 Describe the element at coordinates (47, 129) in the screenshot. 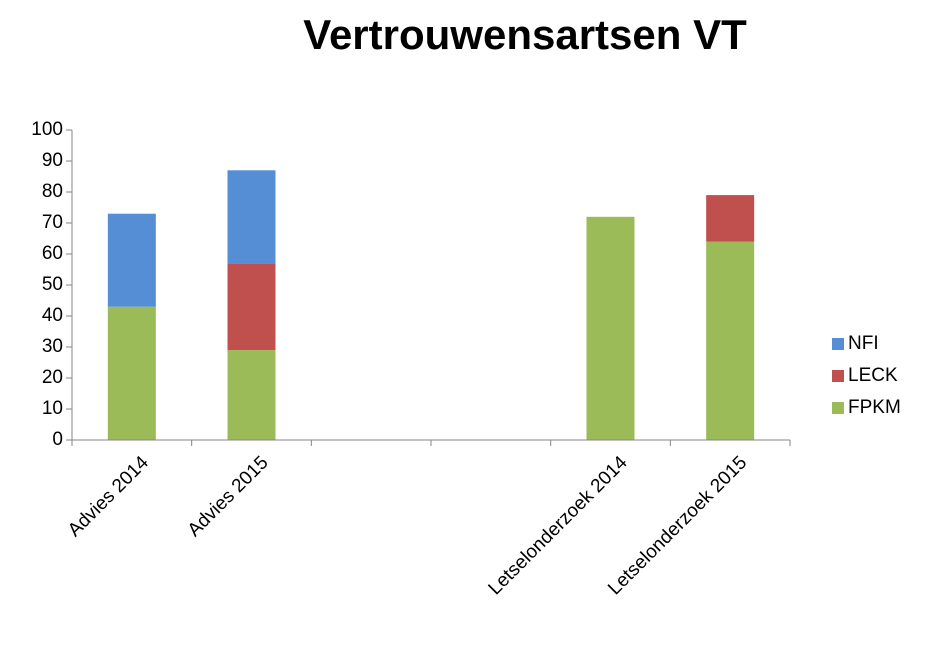

I see `y-tick-label: 100` at that location.